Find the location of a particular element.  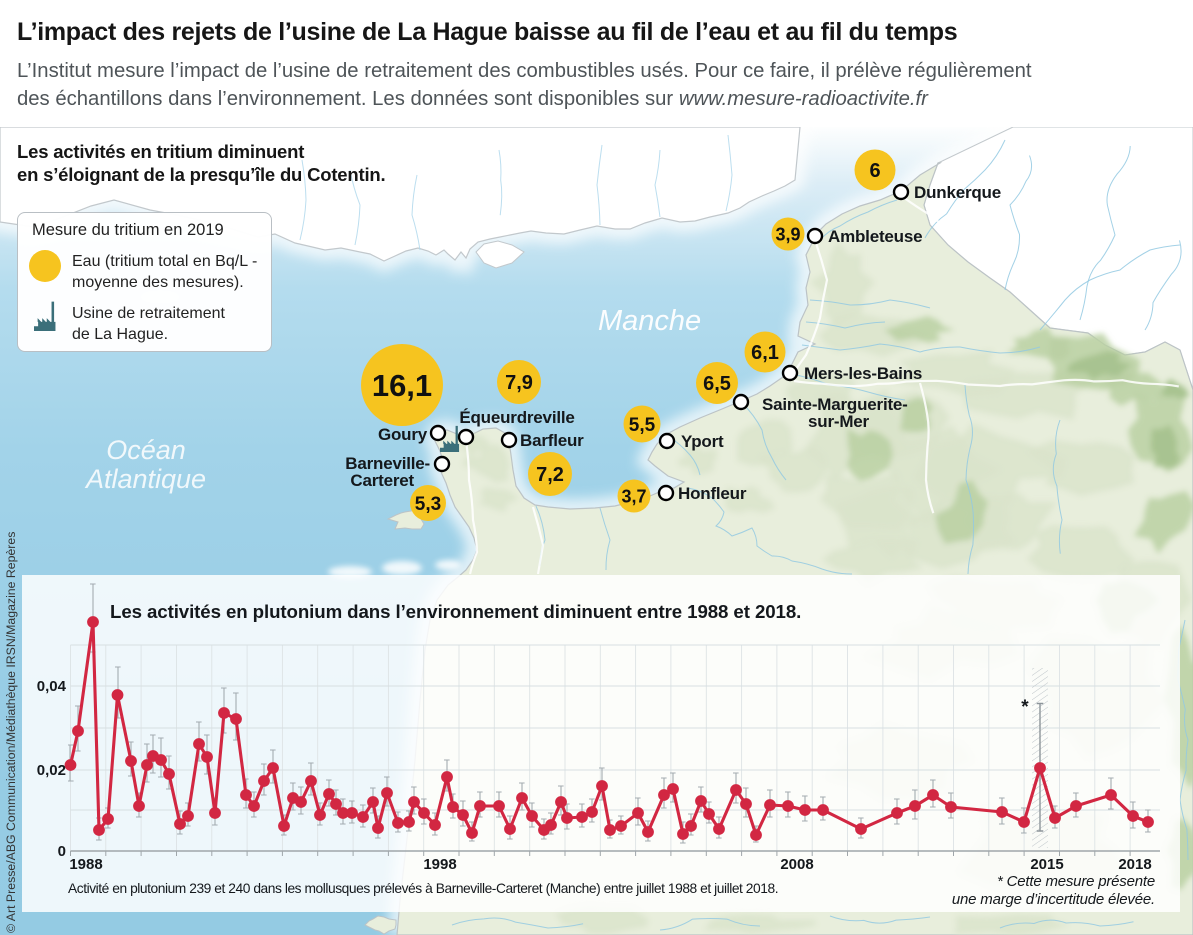

svg-text: 0 is located at coordinates (62, 851).